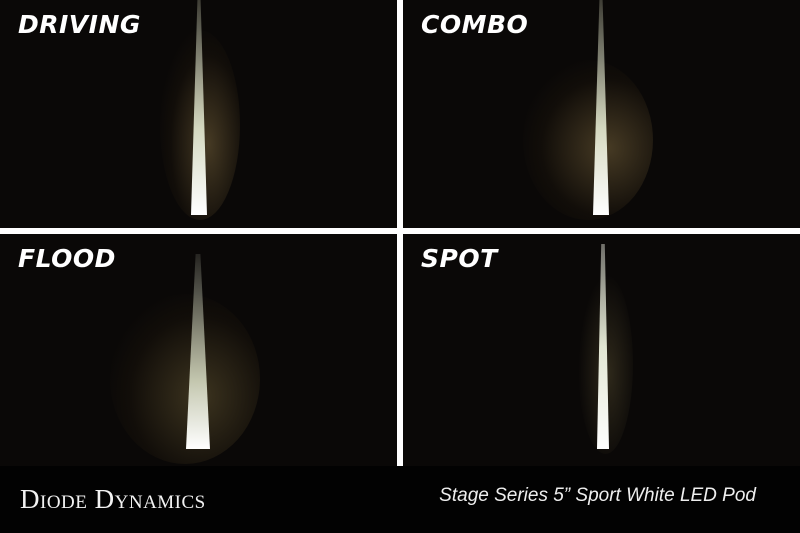 The width and height of the screenshot is (800, 533). What do you see at coordinates (459, 258) in the screenshot?
I see `panel-label: SPOT` at bounding box center [459, 258].